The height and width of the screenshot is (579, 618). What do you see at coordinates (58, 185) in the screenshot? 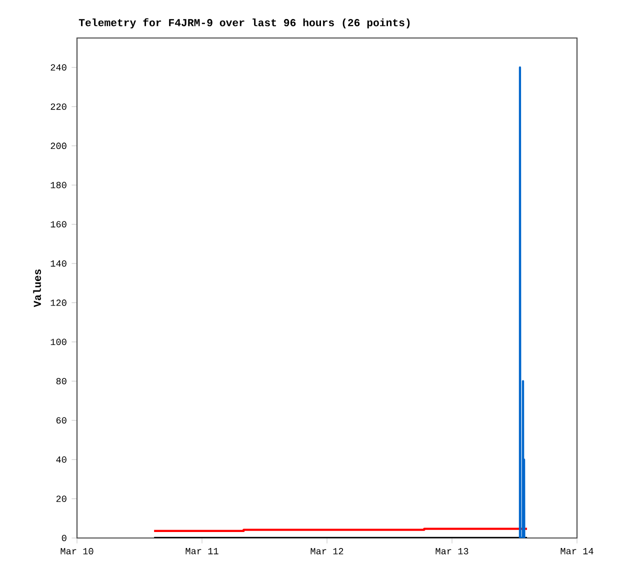
I see `y-tick-label: 180` at bounding box center [58, 185].